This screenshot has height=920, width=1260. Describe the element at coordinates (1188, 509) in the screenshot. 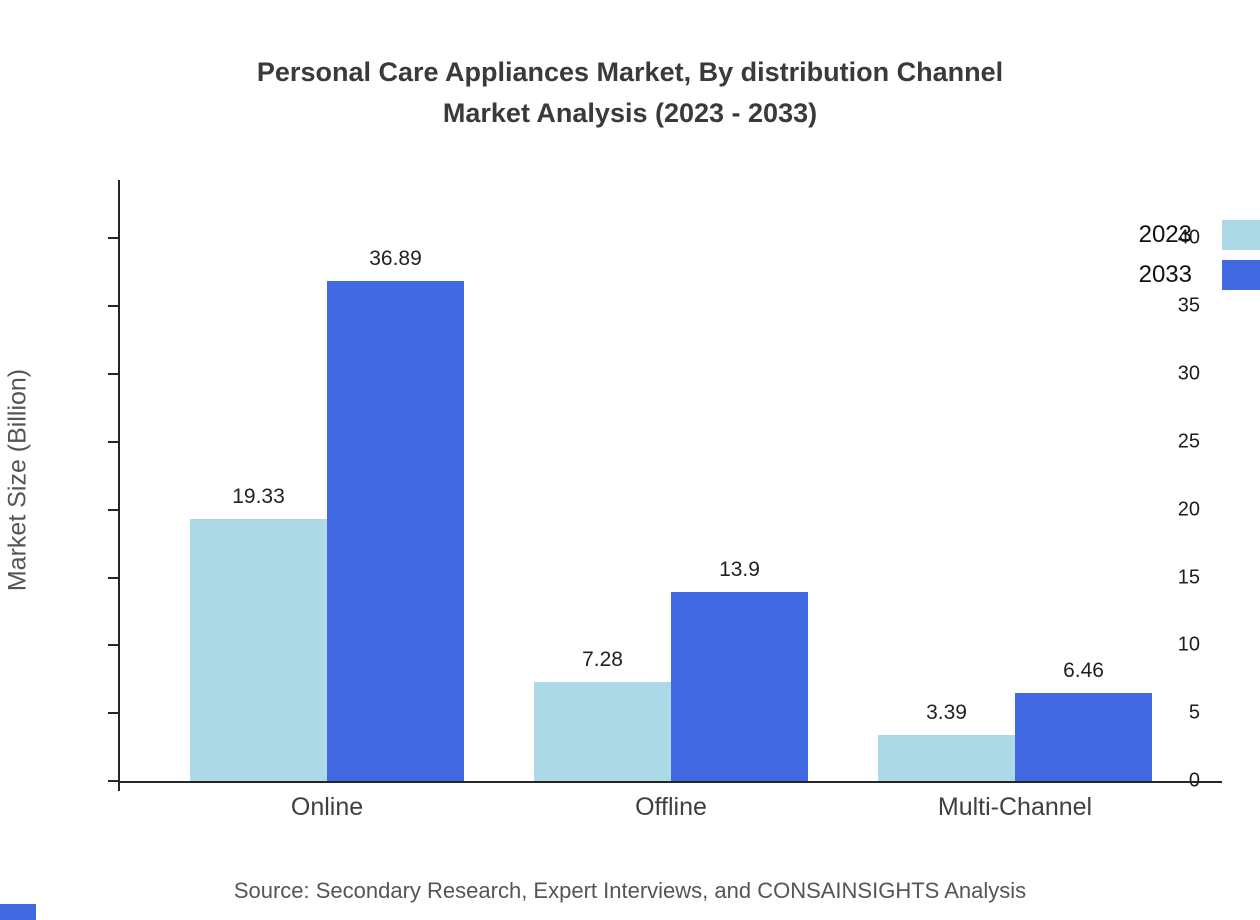

I see `y-tick-label: 20` at that location.